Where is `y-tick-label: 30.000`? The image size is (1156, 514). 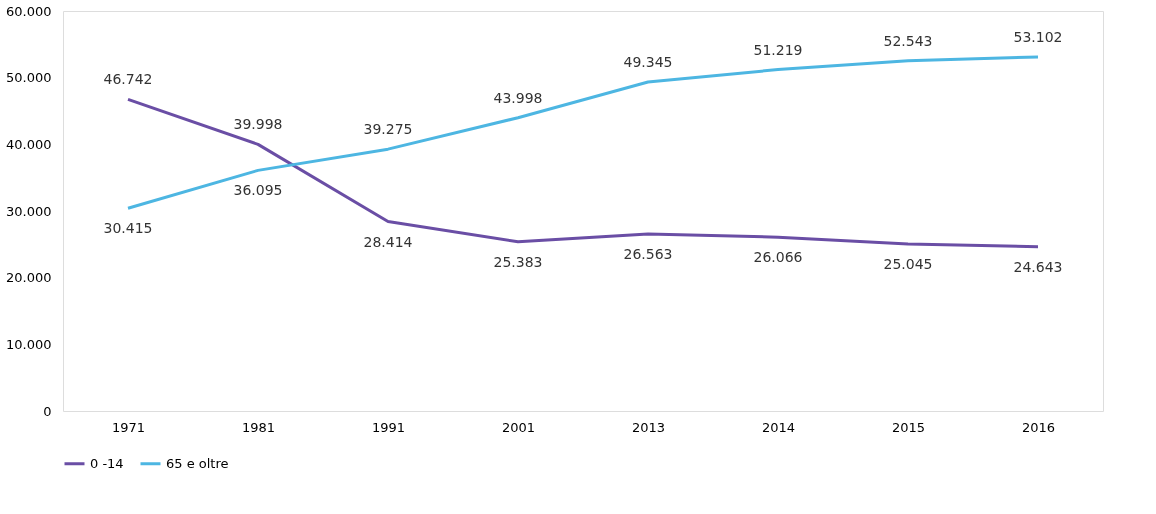
y-tick-label: 30.000 is located at coordinates (29, 211).